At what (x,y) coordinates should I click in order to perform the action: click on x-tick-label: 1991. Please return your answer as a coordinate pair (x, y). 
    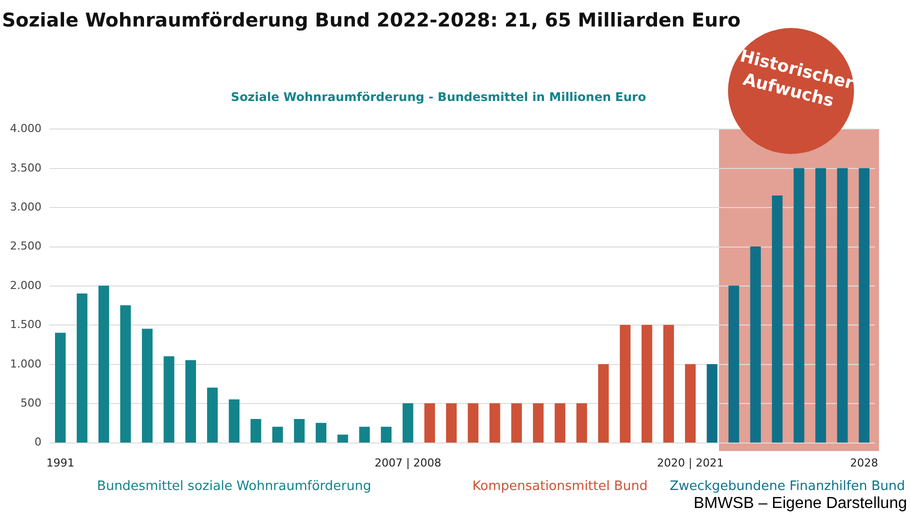
    Looking at the image, I should click on (60, 463).